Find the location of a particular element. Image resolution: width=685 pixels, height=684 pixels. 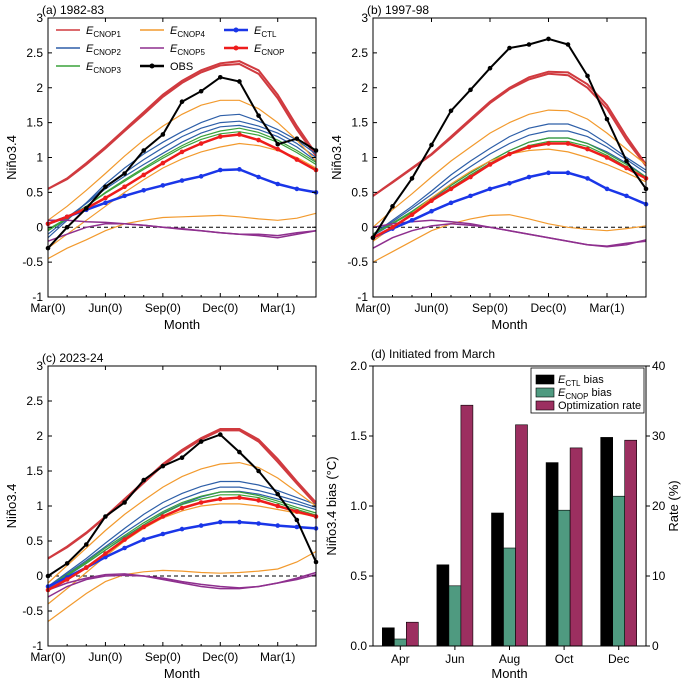

x-tick-label: Dec(0) is located at coordinates (220, 657).